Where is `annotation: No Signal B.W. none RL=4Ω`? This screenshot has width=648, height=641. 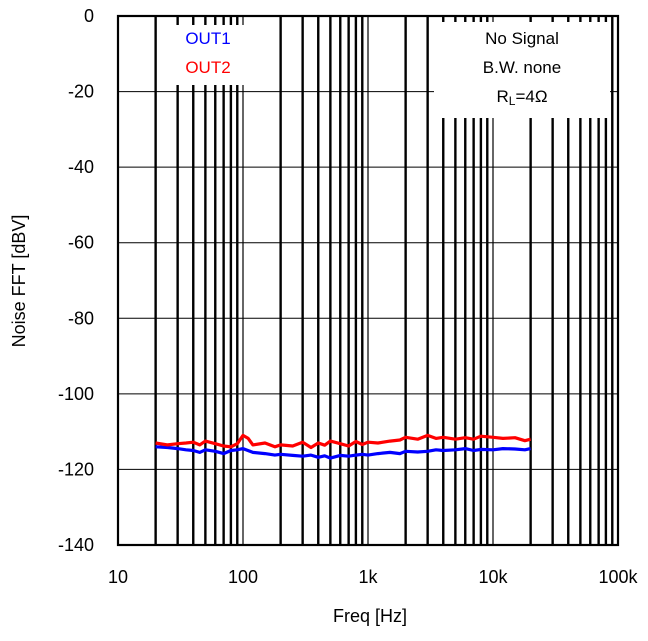
annotation: No Signal B.W. none RL=4Ω is located at coordinates (522, 70).